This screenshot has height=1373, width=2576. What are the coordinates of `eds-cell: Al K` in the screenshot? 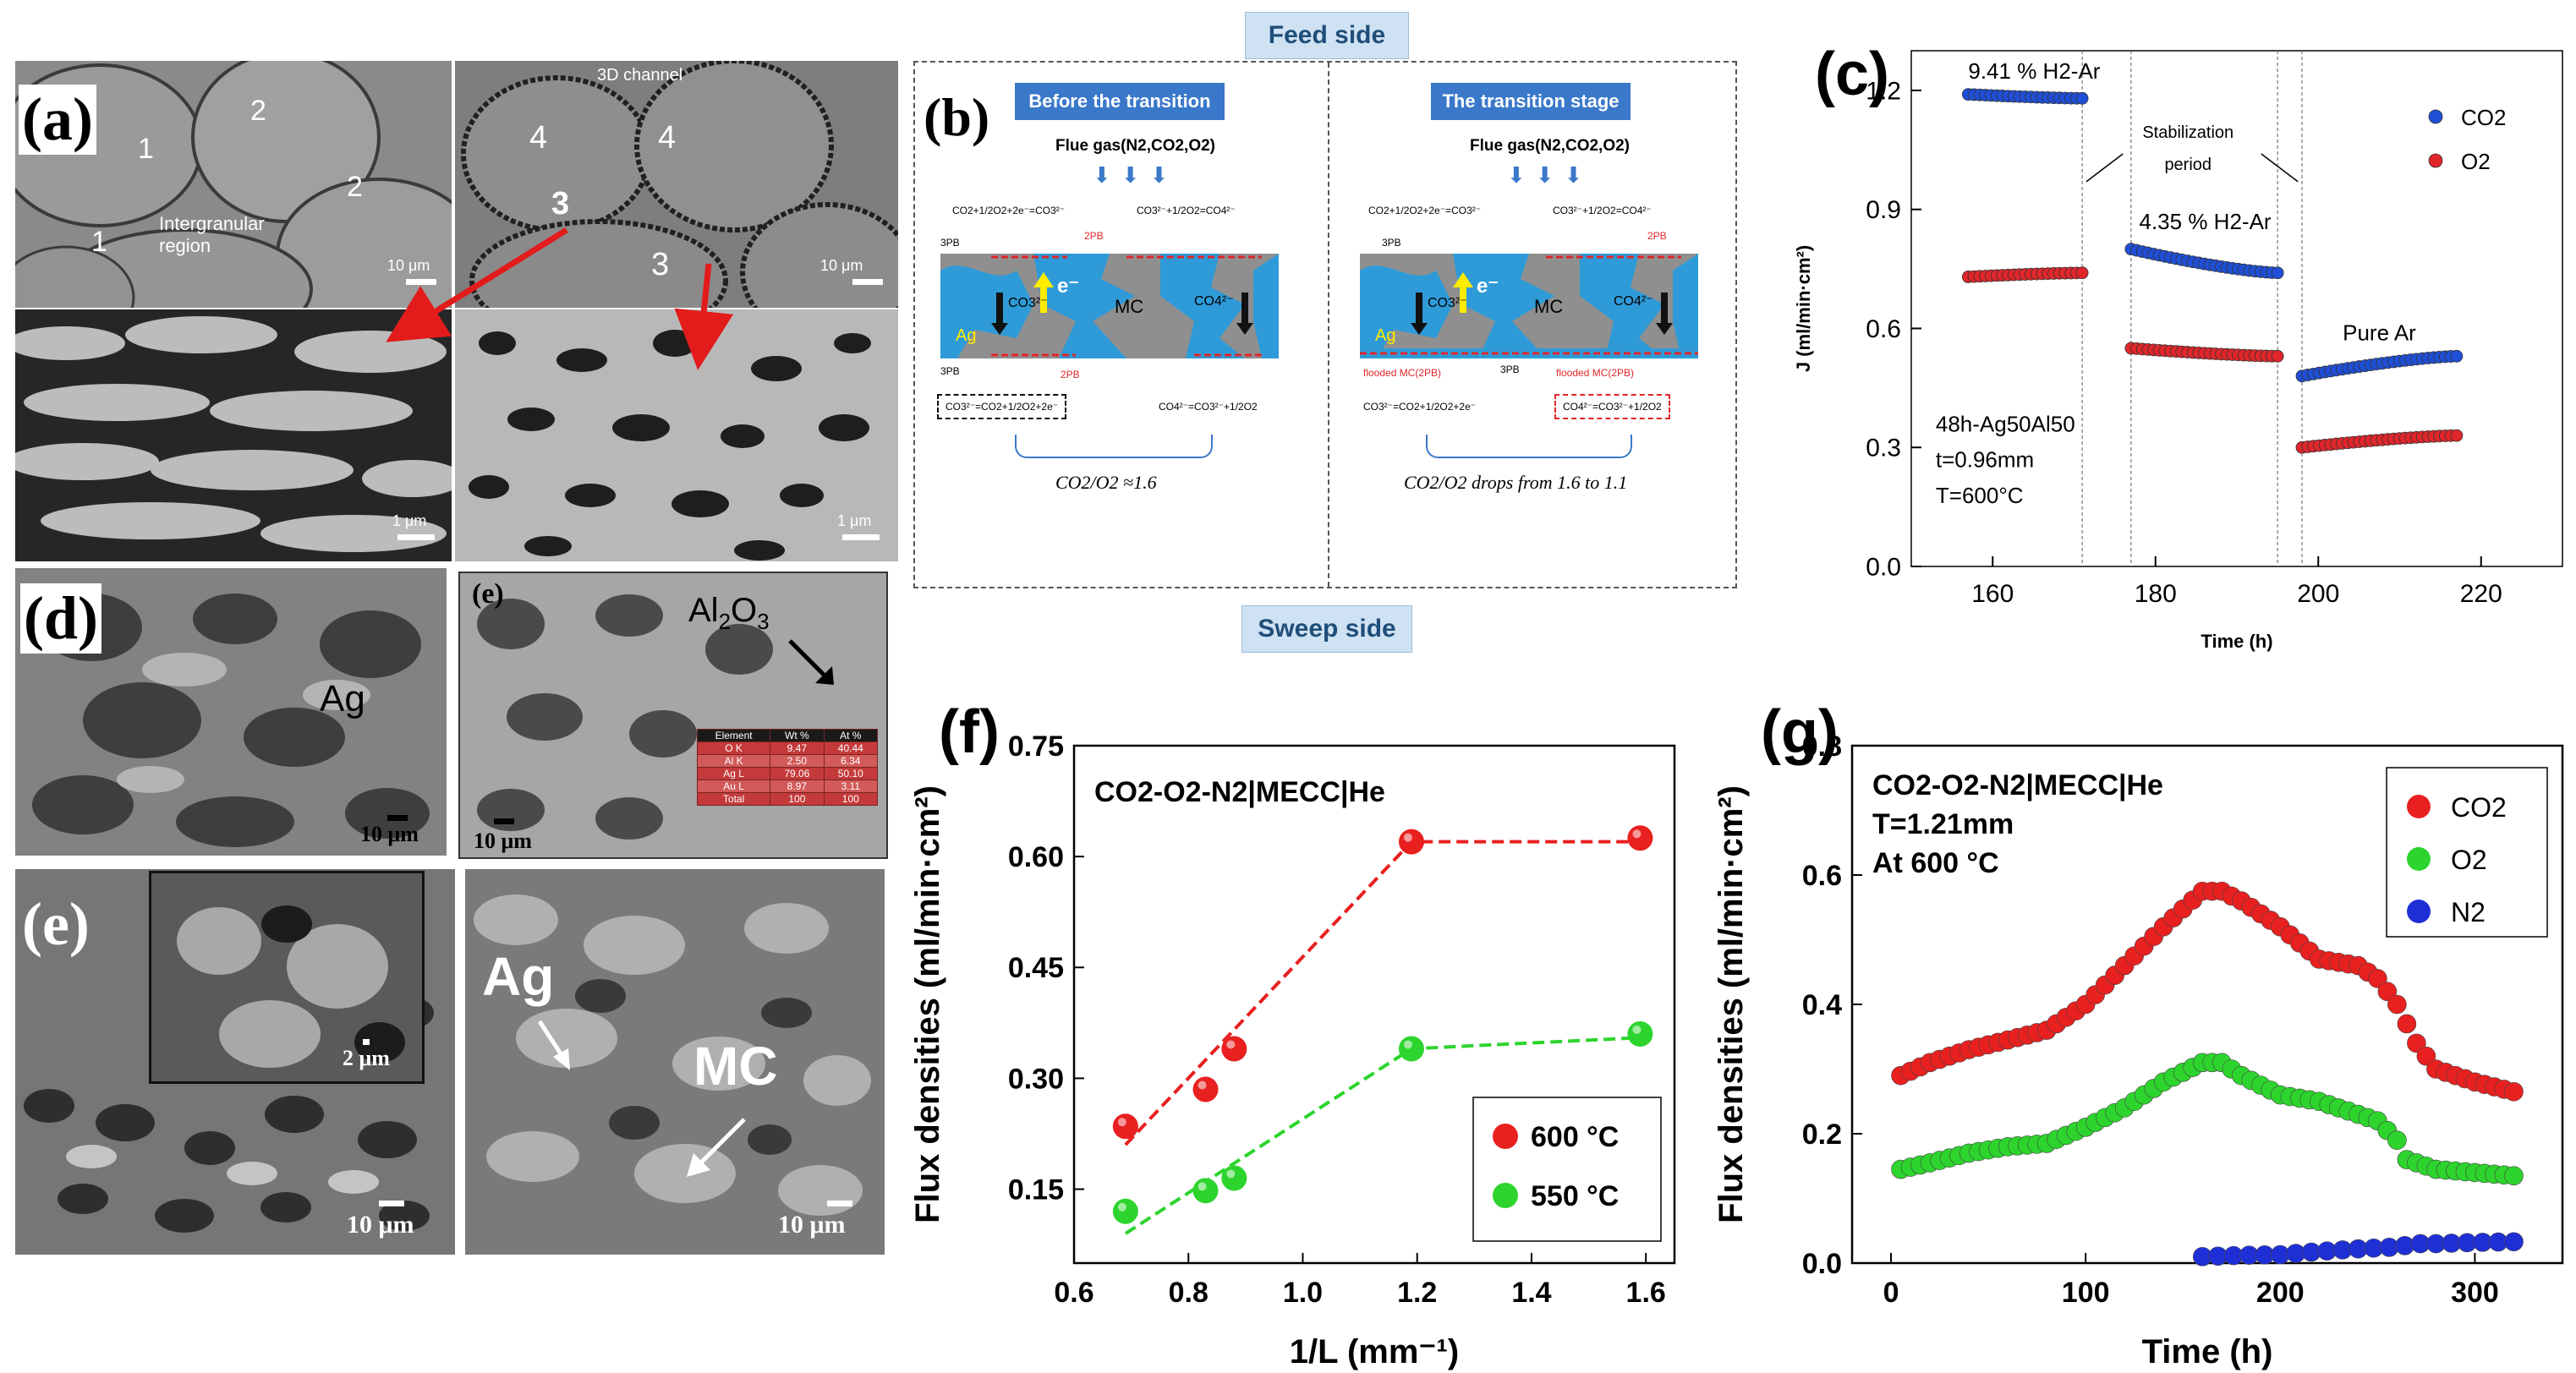 It's located at (733, 761).